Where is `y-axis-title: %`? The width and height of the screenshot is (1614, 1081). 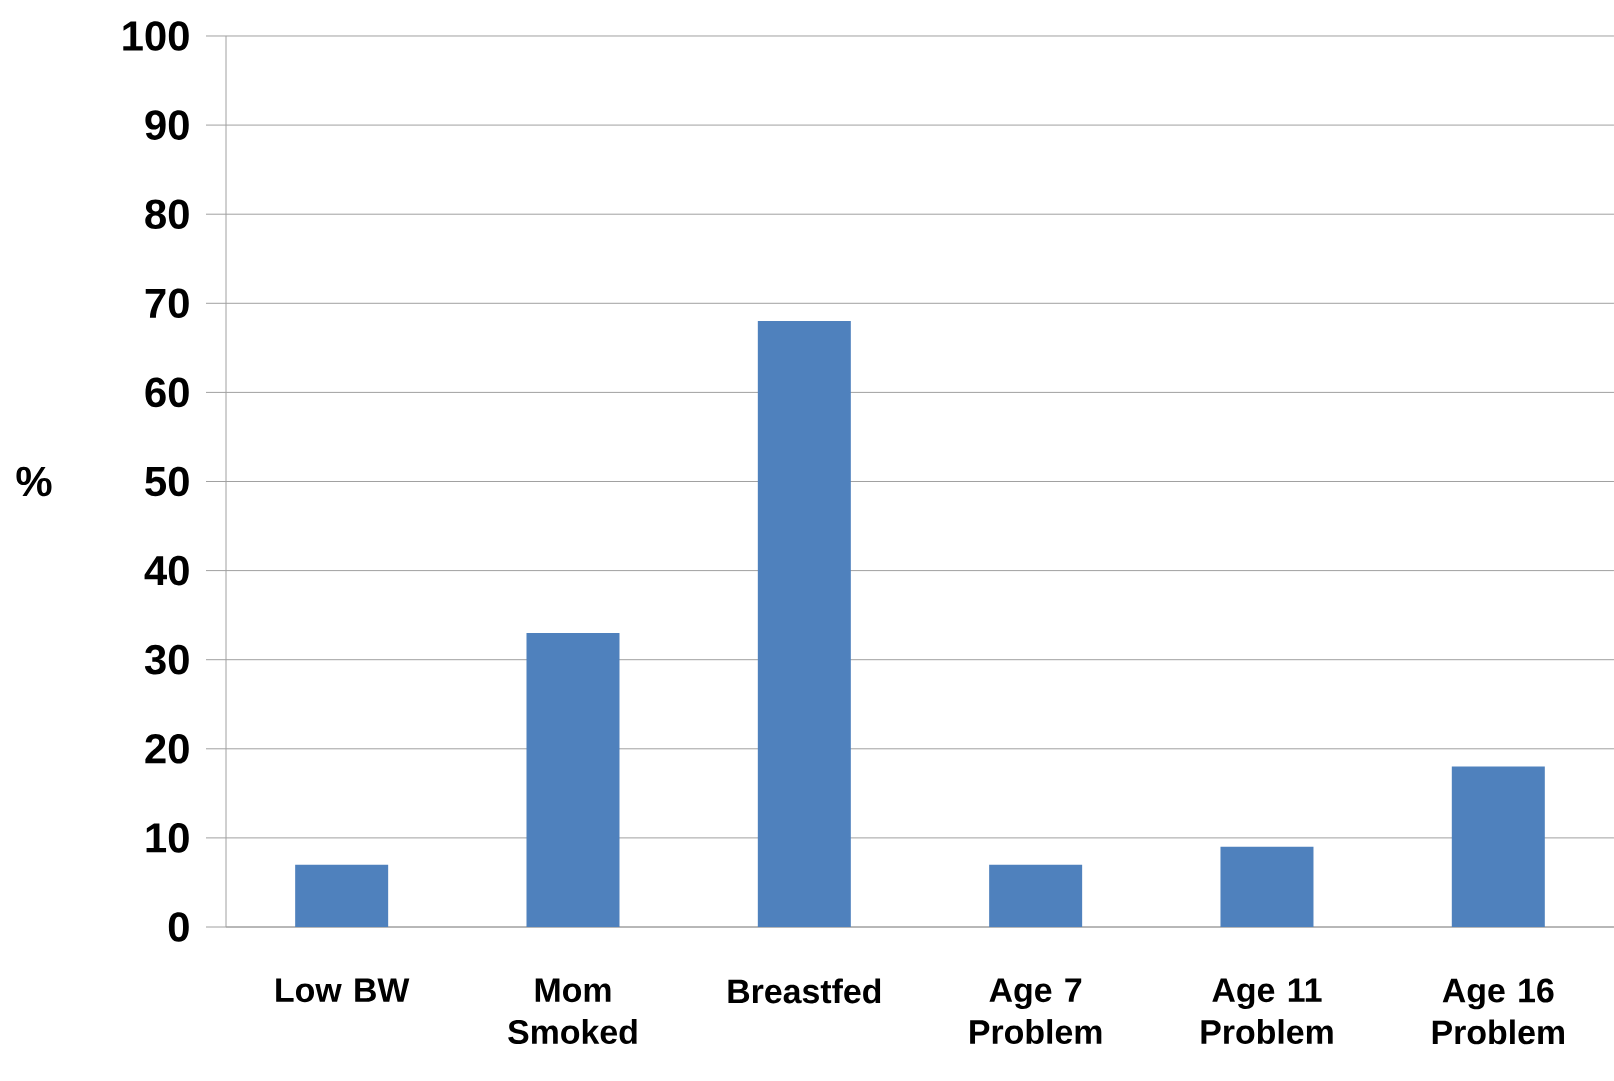 y-axis-title: % is located at coordinates (34, 481).